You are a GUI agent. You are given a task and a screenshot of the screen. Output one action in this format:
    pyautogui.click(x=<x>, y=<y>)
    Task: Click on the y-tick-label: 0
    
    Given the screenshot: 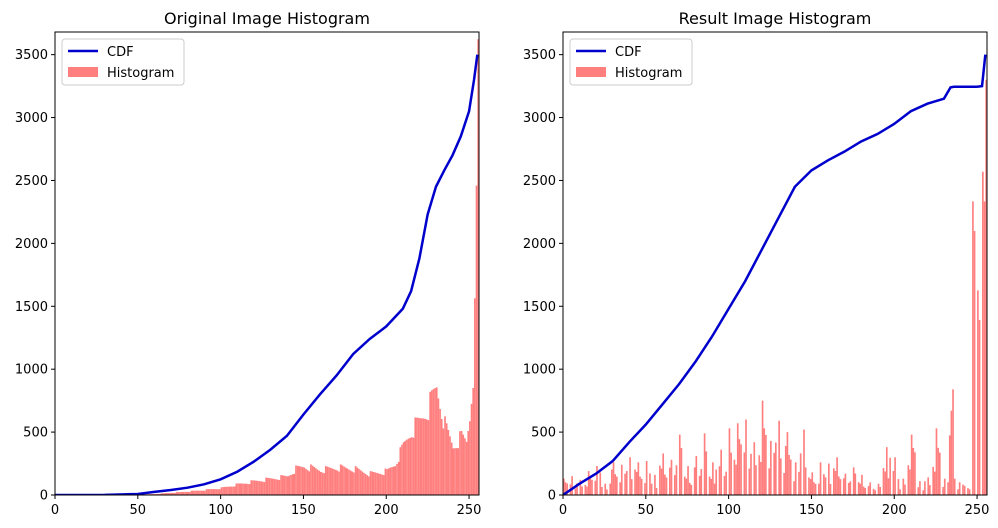 What is the action you would take?
    pyautogui.click(x=44, y=496)
    